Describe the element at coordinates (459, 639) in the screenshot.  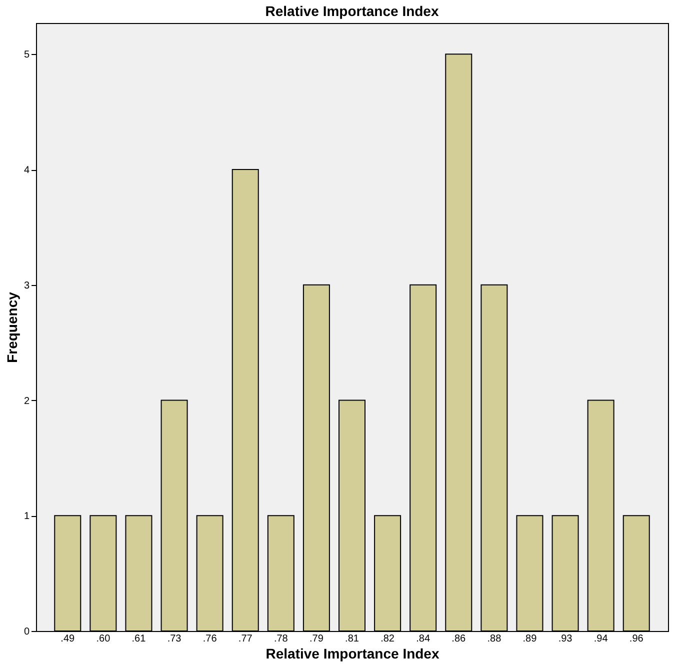
I see `x-tick-label: .86` at that location.